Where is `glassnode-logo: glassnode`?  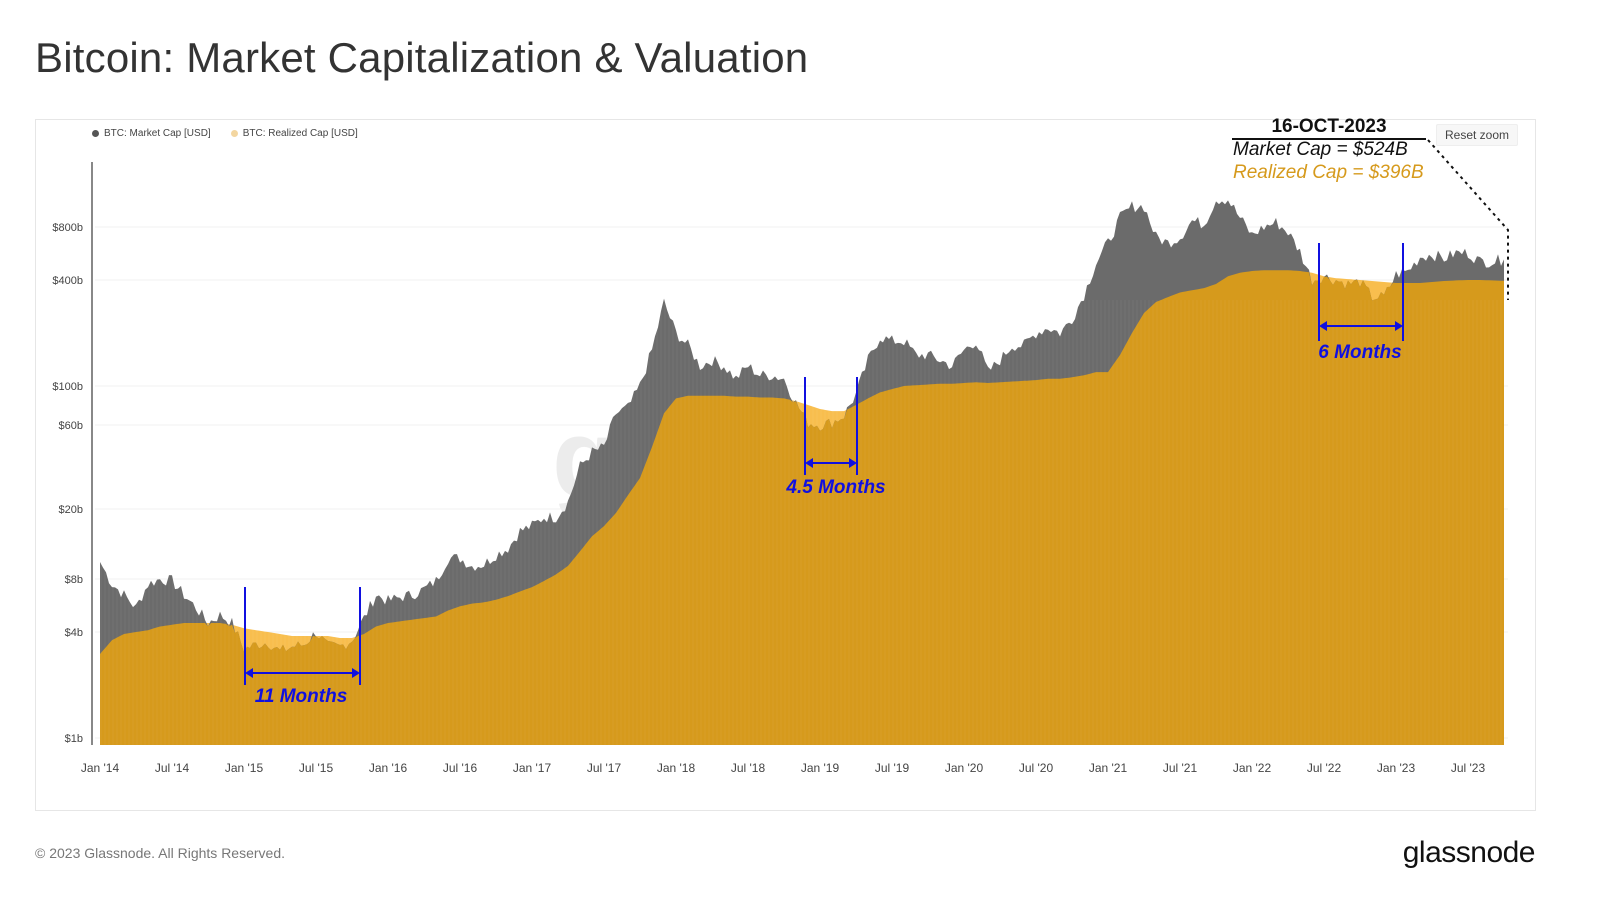 glassnode-logo: glassnode is located at coordinates (1469, 852).